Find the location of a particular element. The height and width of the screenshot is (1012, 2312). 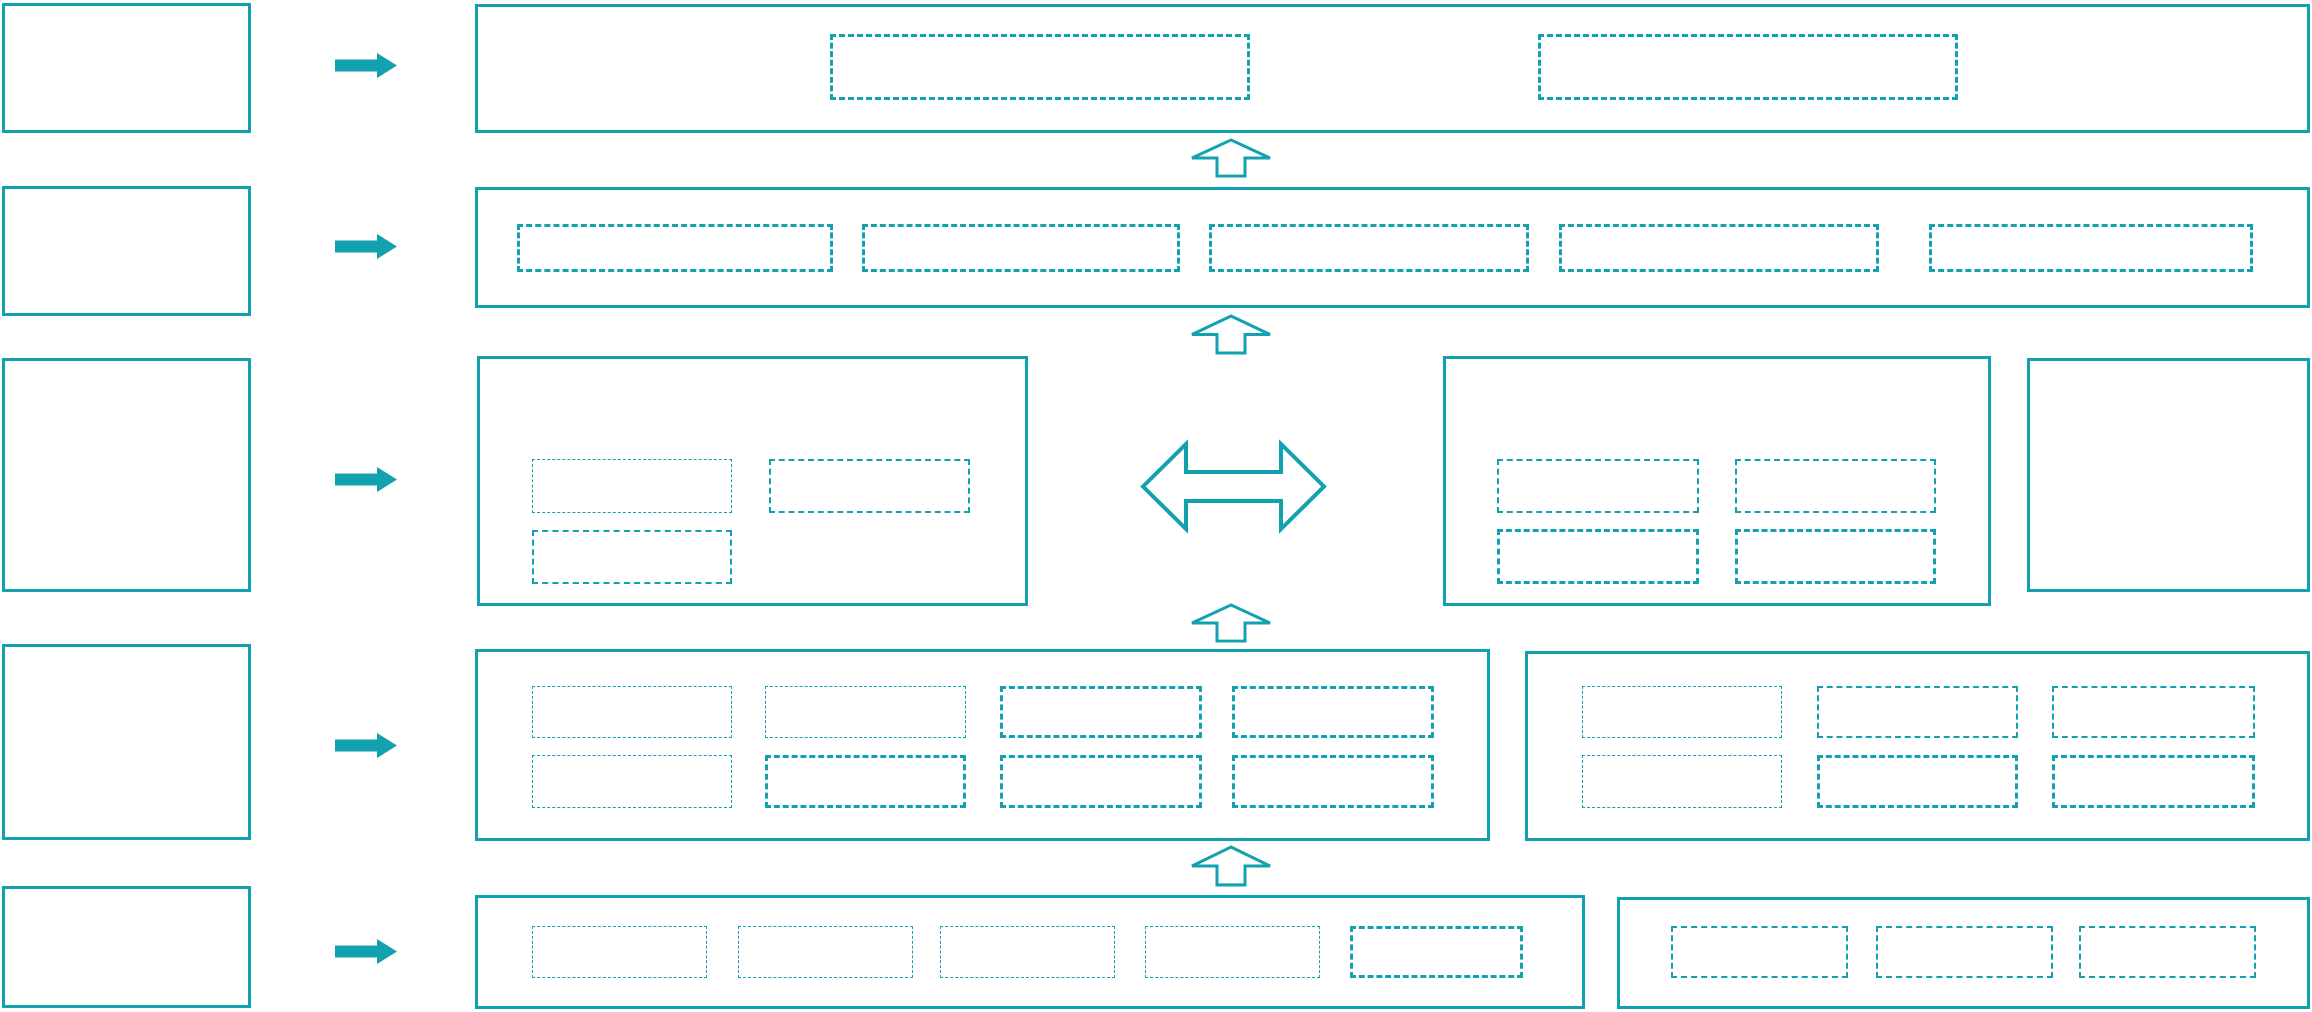

layer-3-left-panel is located at coordinates (752, 481).